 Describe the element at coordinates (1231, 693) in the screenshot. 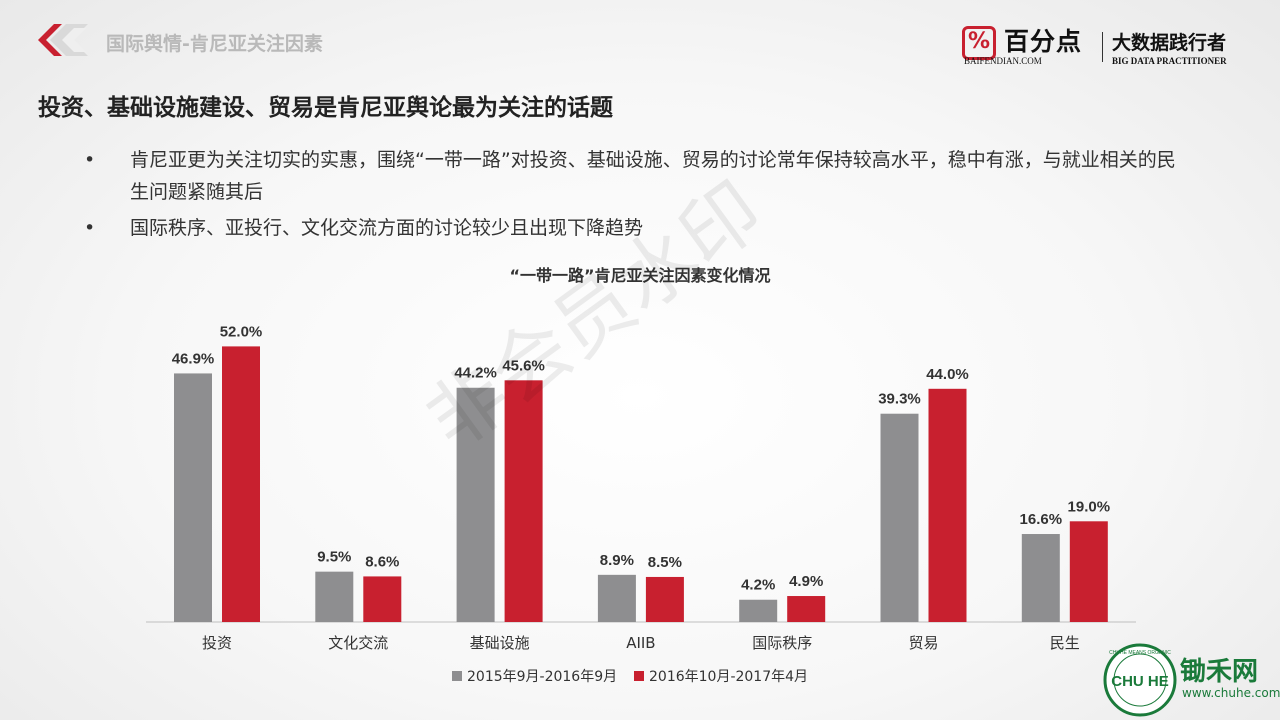

I see `partner-url: www.chuhe.com` at that location.